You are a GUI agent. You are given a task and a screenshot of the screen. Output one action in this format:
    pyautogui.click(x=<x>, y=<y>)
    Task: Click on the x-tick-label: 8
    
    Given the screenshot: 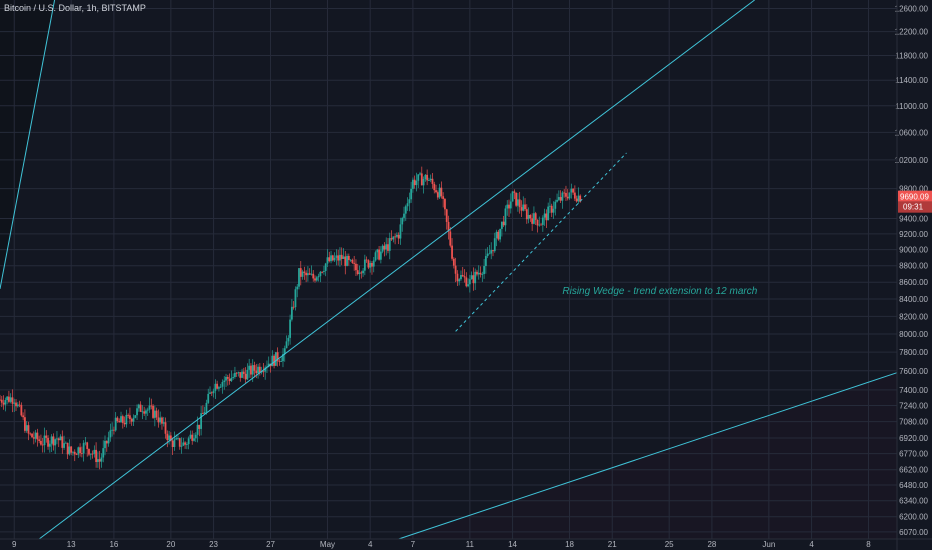 What is the action you would take?
    pyautogui.click(x=868, y=544)
    